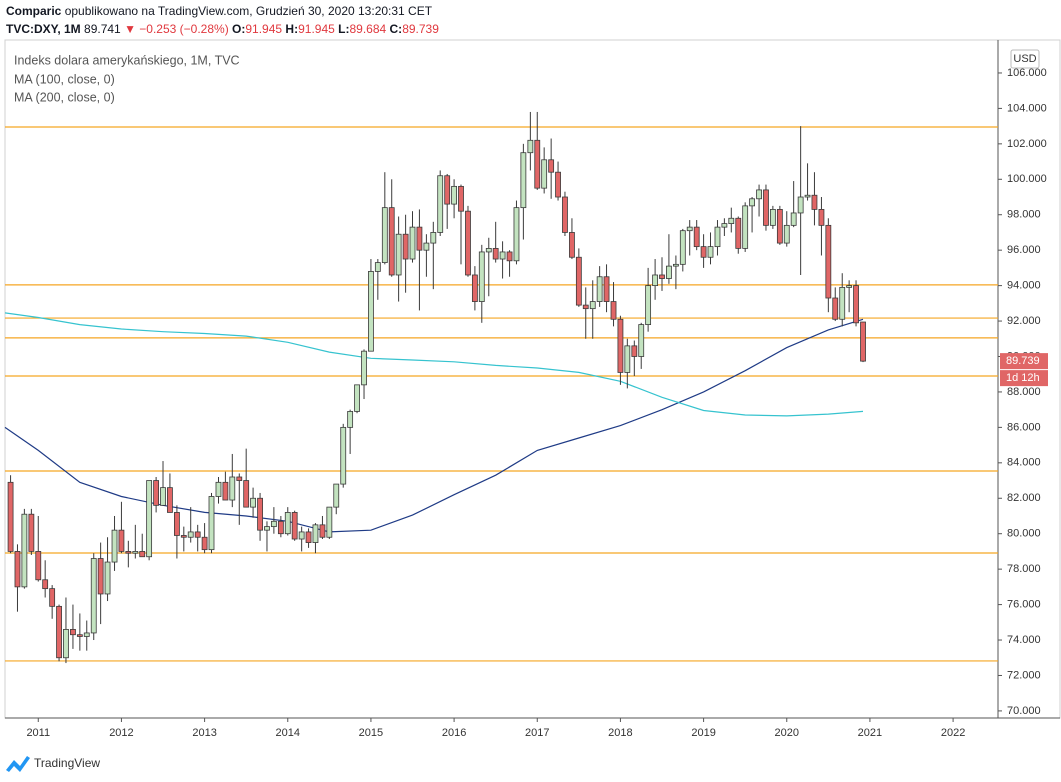 The width and height of the screenshot is (1061, 782). I want to click on l-label: L:, so click(343, 29).